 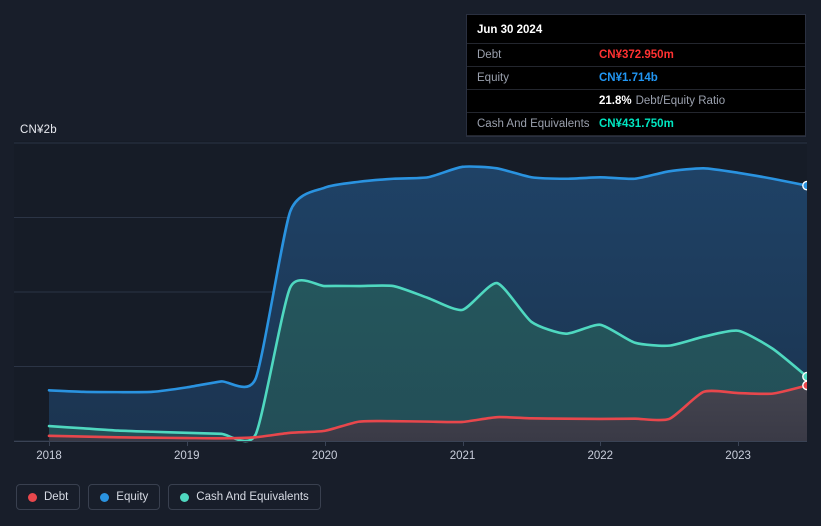 What do you see at coordinates (804, 376) in the screenshot?
I see `endpoint-marker-cash-and-equivalents` at bounding box center [804, 376].